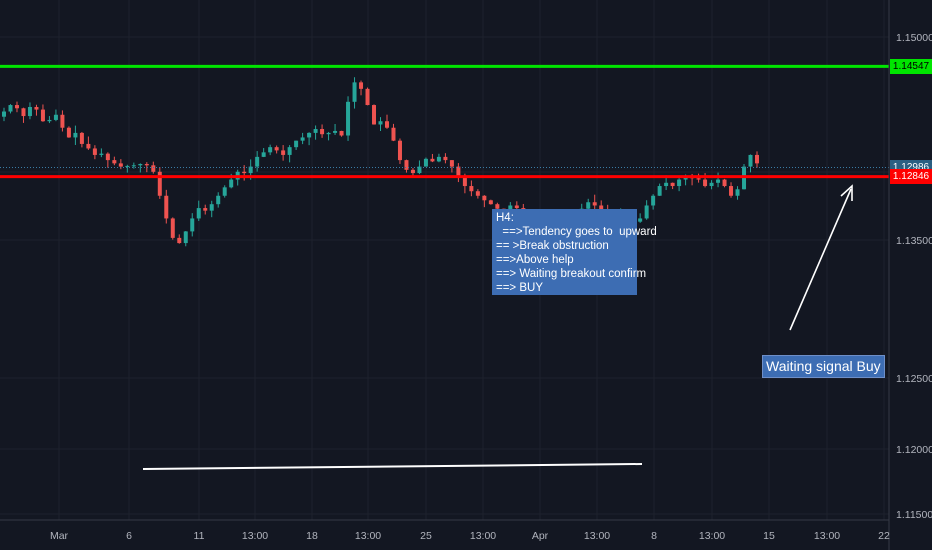 Image resolution: width=932 pixels, height=550 pixels. I want to click on arrow-shaft, so click(820, 259).